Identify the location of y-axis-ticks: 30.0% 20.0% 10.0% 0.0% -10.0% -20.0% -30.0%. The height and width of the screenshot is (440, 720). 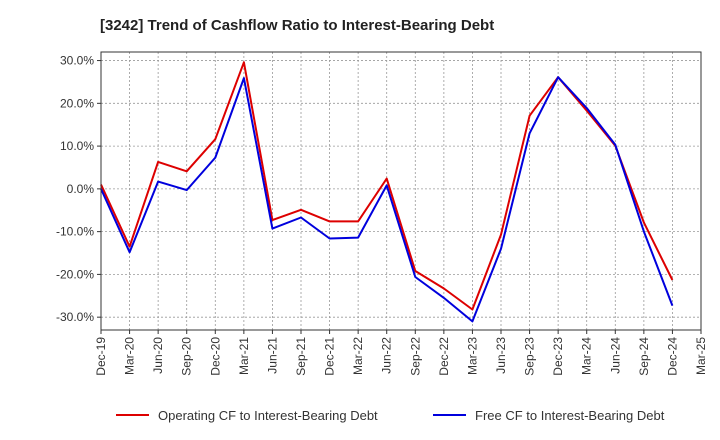
(78, 189).